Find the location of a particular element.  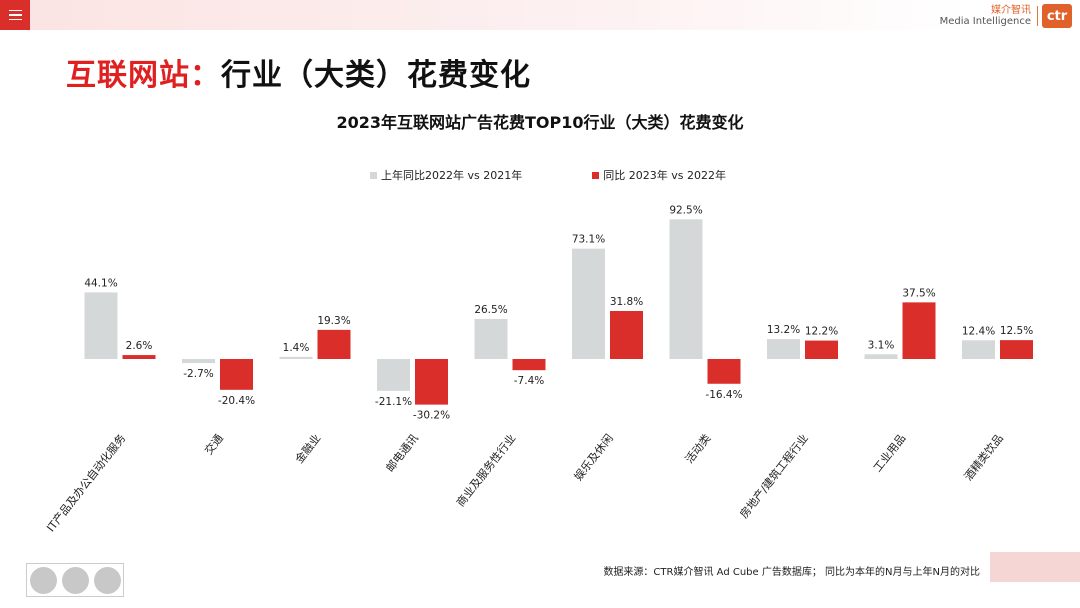

footer-band is located at coordinates (1035, 567).